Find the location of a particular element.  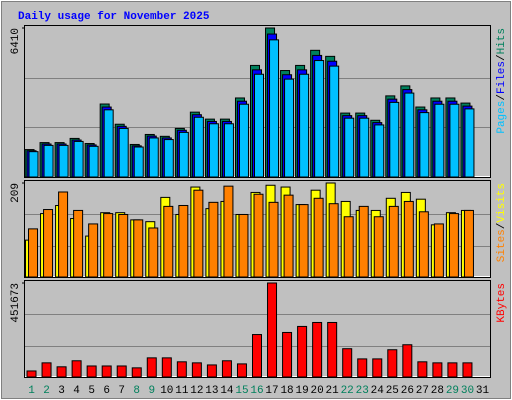

x-tick-label: 19 is located at coordinates (301, 391).